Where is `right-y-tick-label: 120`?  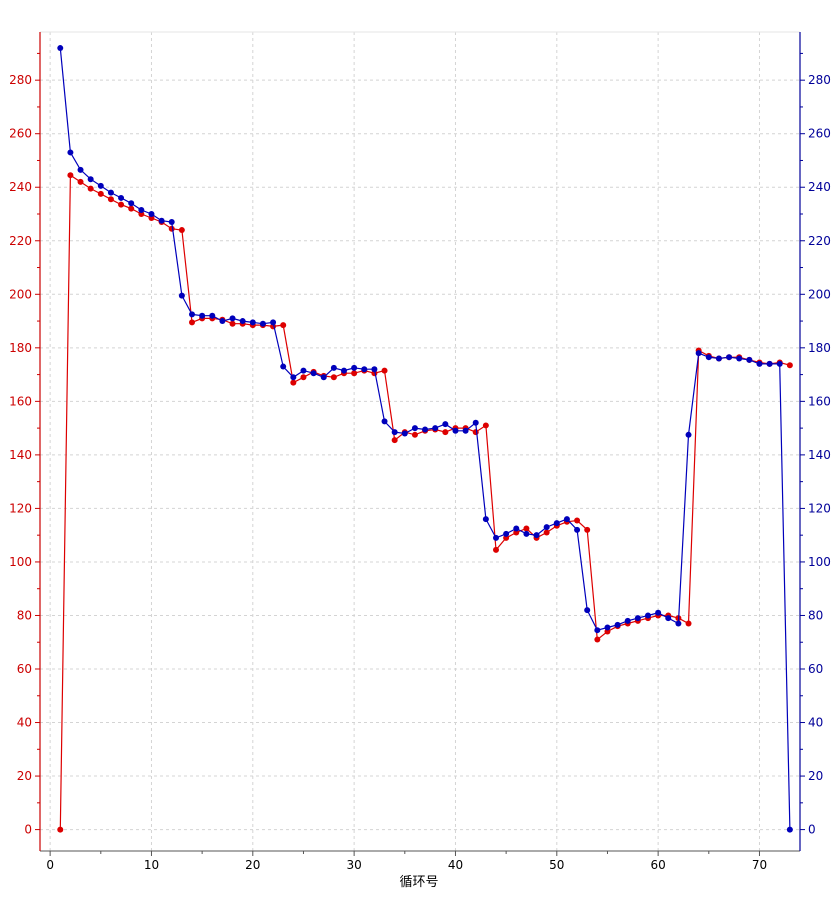 right-y-tick-label: 120 is located at coordinates (819, 508).